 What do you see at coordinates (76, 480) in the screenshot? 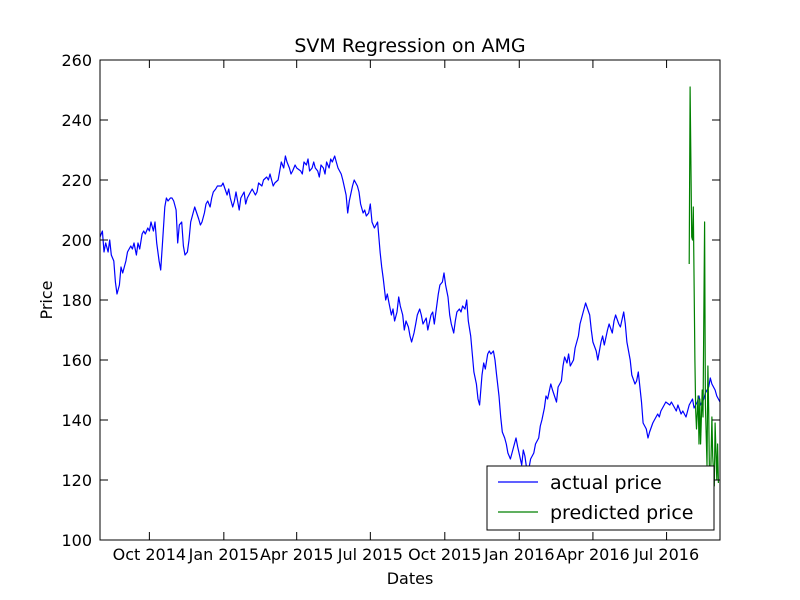
I see `y-tick-label: 120` at bounding box center [76, 480].